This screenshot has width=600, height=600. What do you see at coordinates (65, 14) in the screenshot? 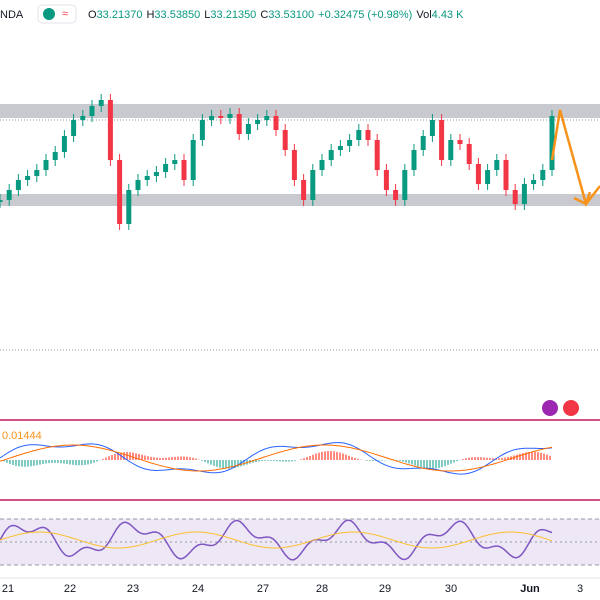
I see `wave-icon: ≈` at bounding box center [65, 14].